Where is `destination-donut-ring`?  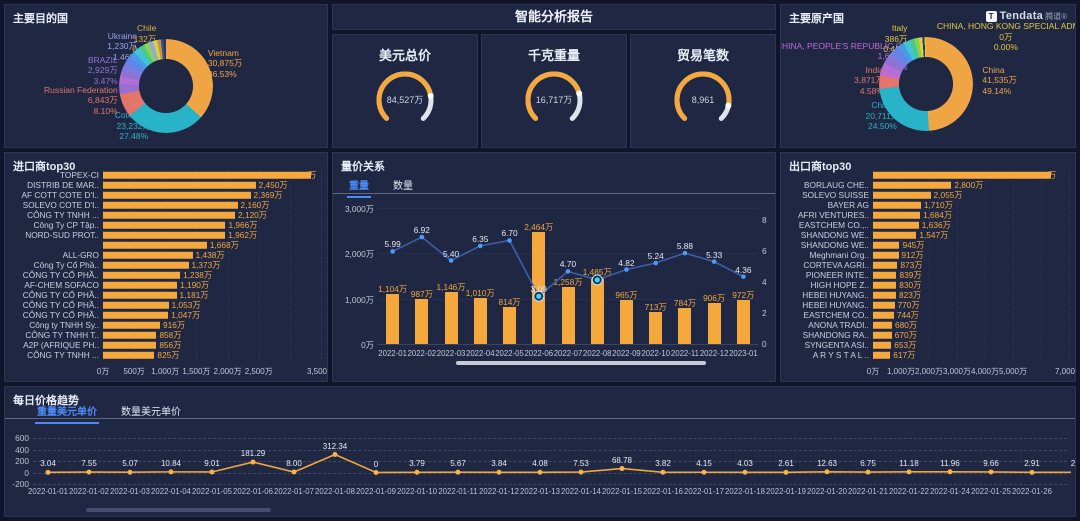
destination-donut-ring is located at coordinates (166, 86).